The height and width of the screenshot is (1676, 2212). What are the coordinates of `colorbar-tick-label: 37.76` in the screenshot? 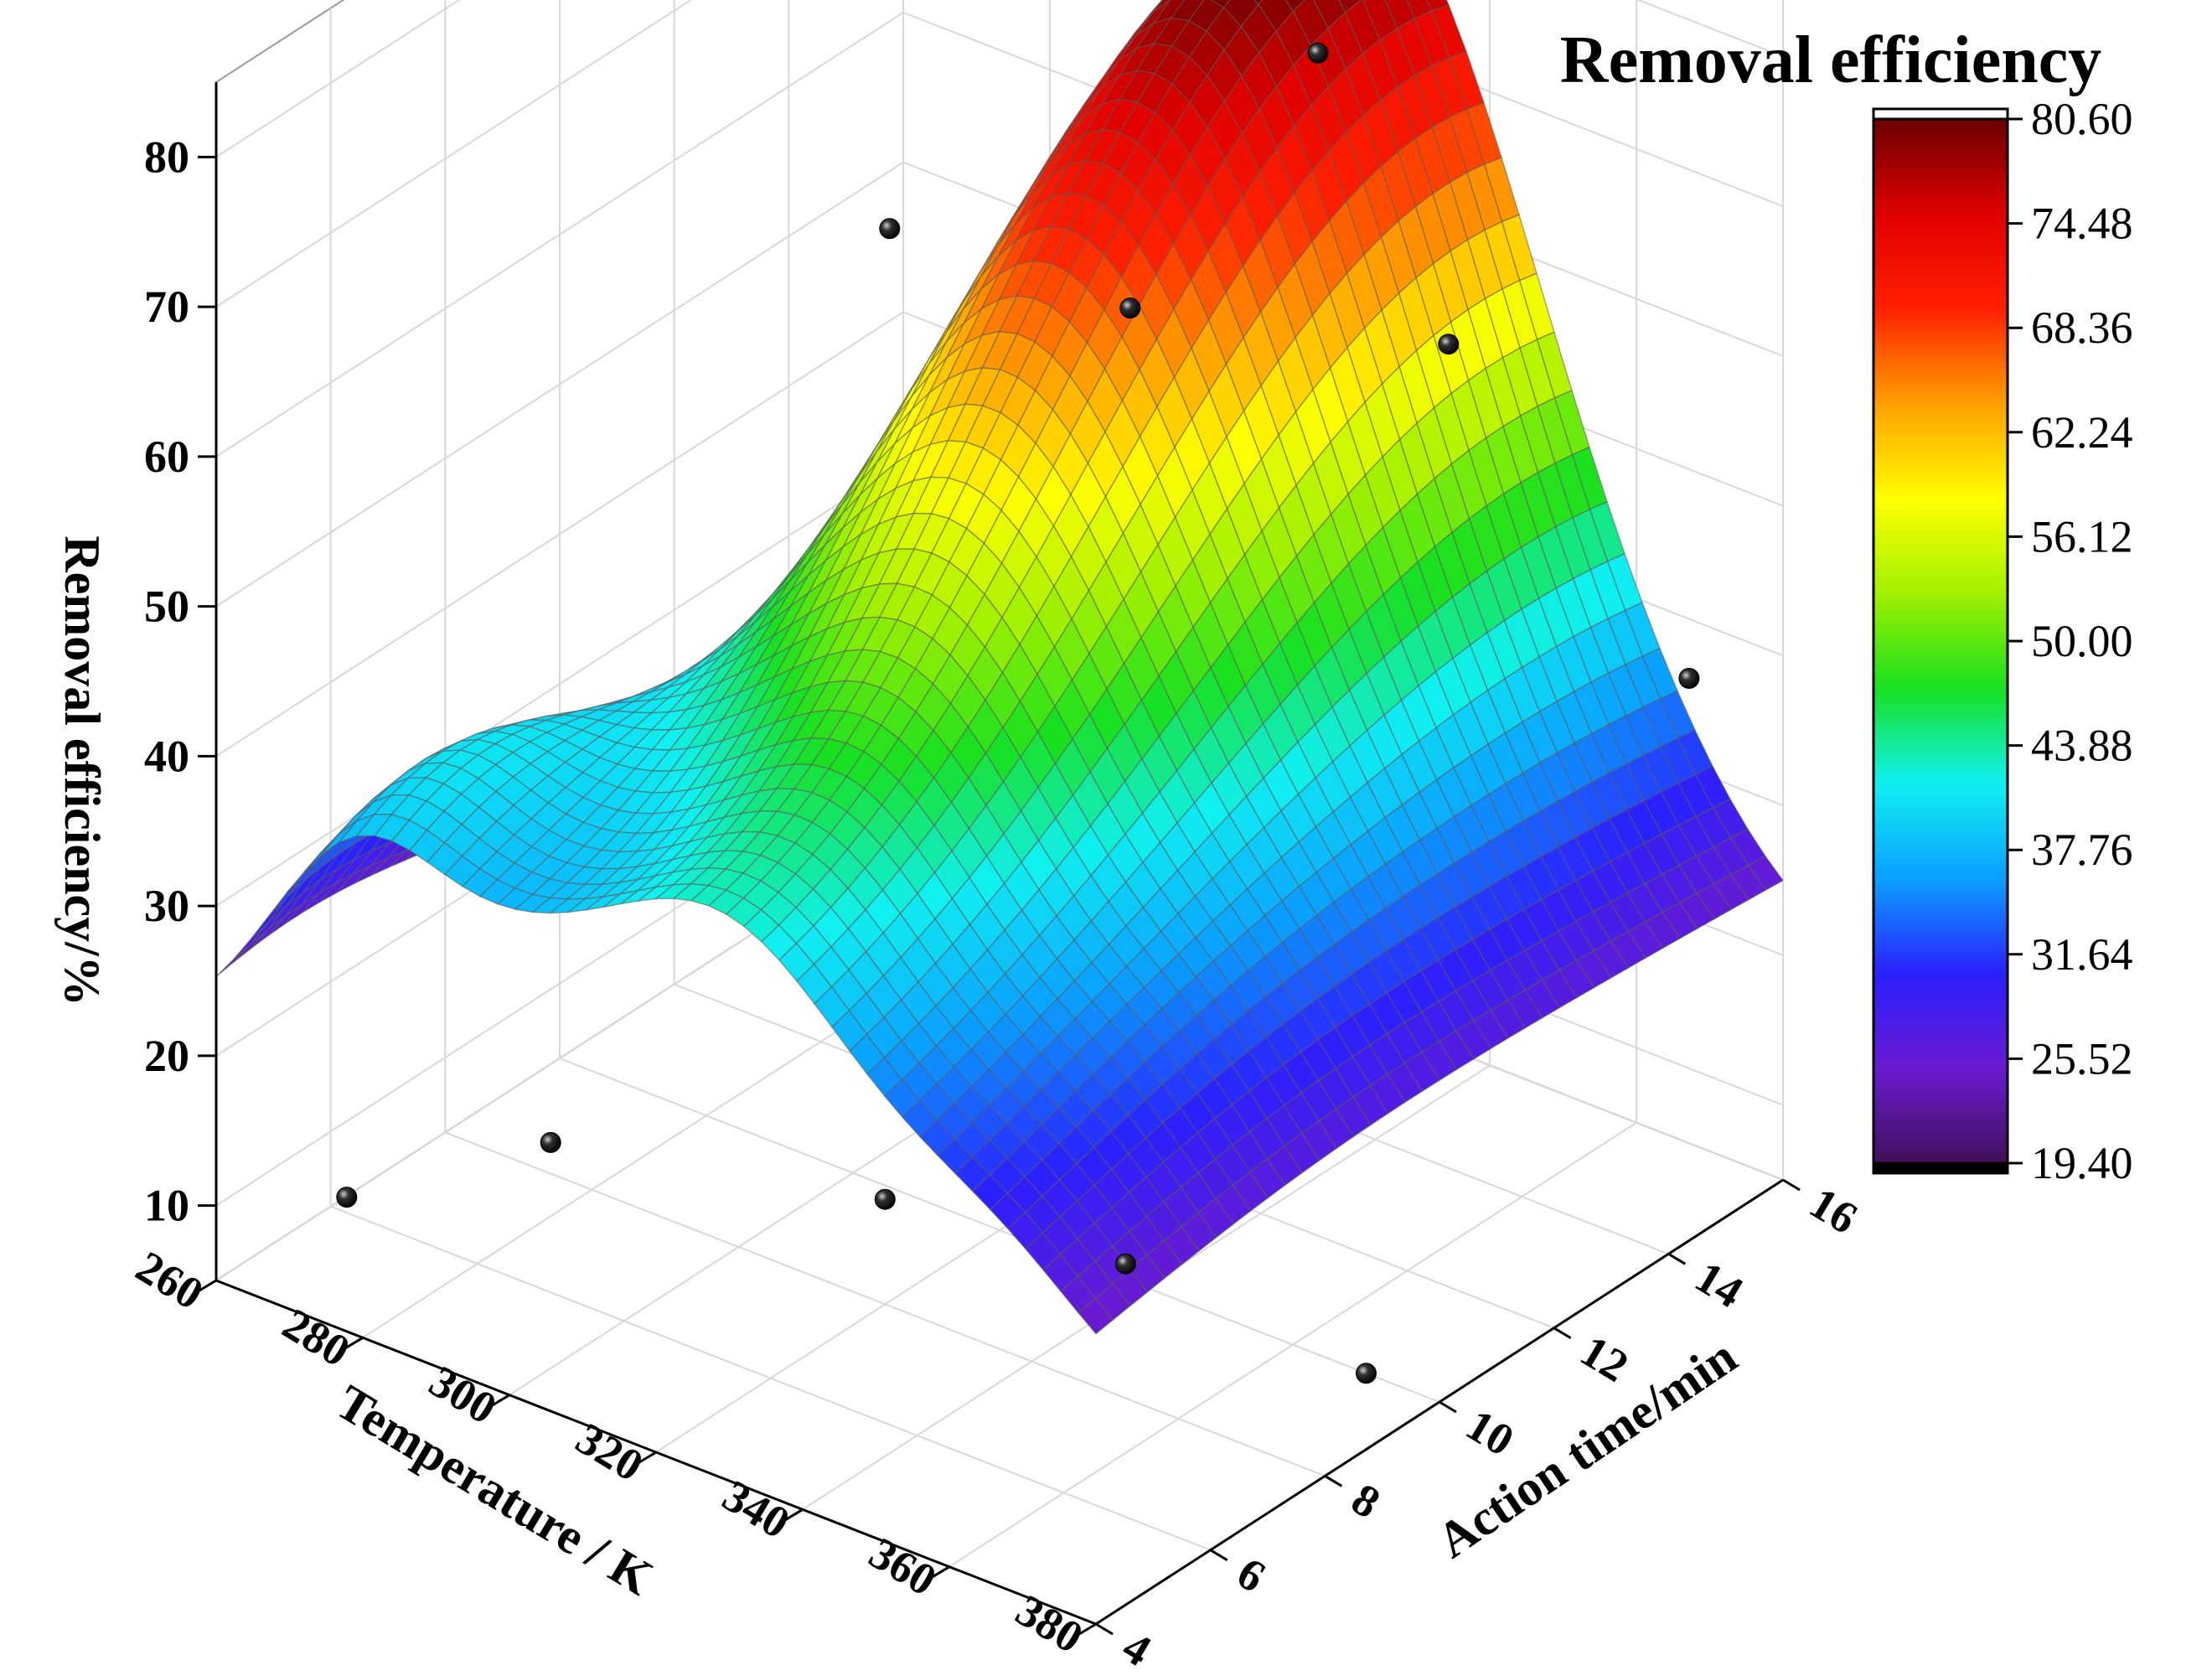 It's located at (2082, 850).